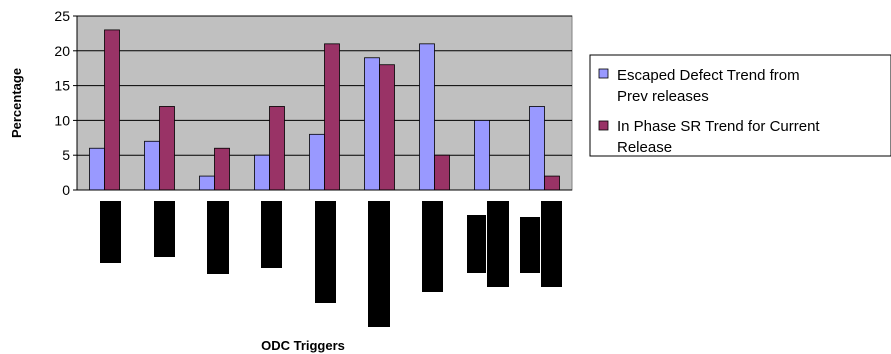 The height and width of the screenshot is (354, 891). What do you see at coordinates (718, 126) in the screenshot?
I see `legend-label-series-2-line-1: In Phase SR Trend for Current` at bounding box center [718, 126].